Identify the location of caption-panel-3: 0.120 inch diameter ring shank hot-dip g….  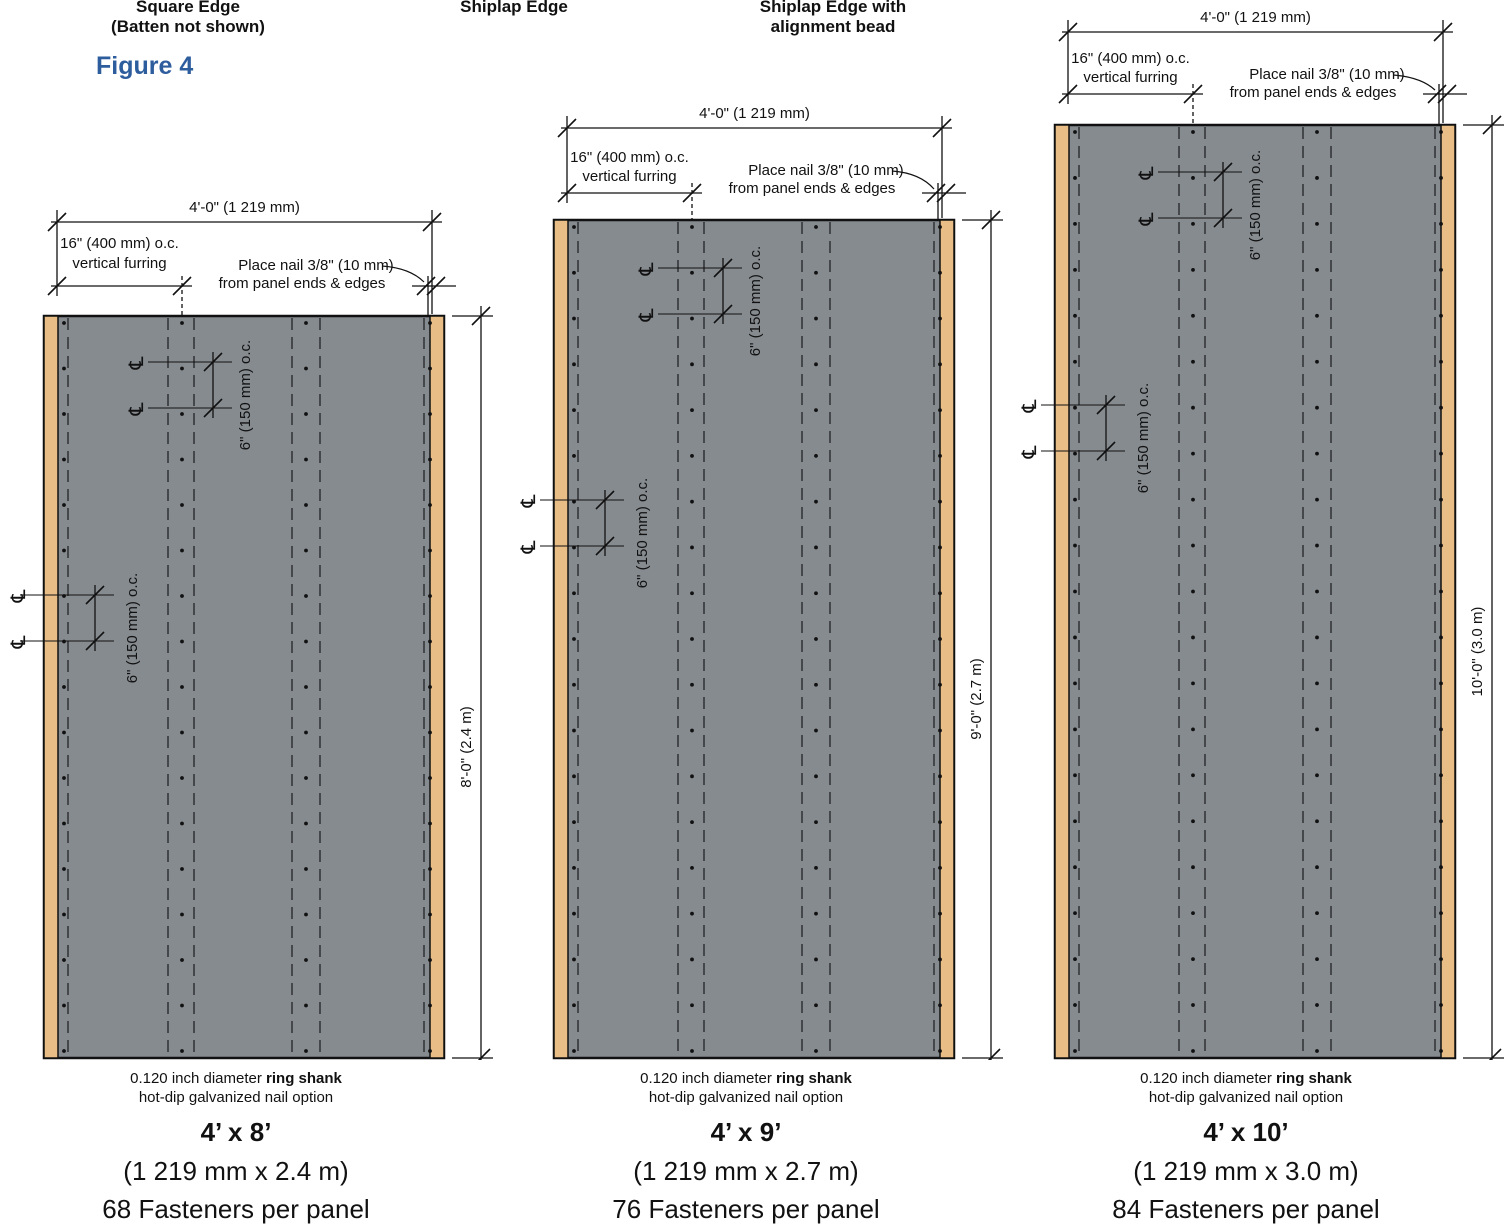
(1246, 1147).